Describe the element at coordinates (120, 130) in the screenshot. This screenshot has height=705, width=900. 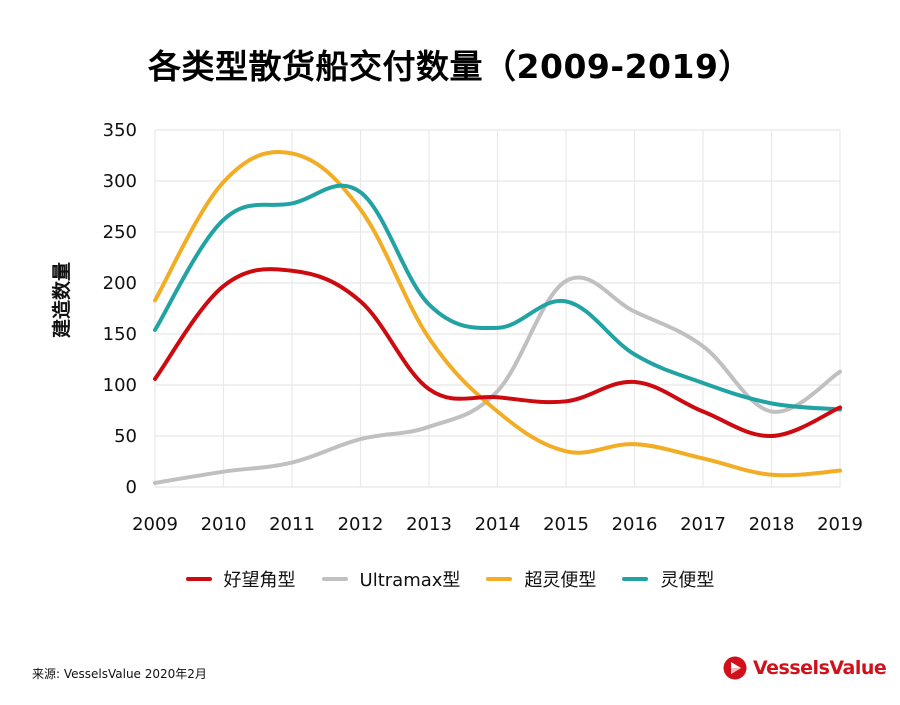
I see `y-tick-label: 350` at that location.